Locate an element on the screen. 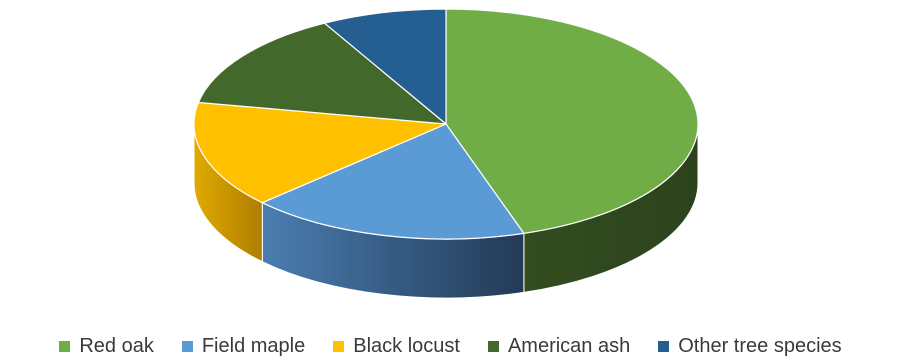 The width and height of the screenshot is (901, 361). legend-label-american-ash: American ash is located at coordinates (569, 345).